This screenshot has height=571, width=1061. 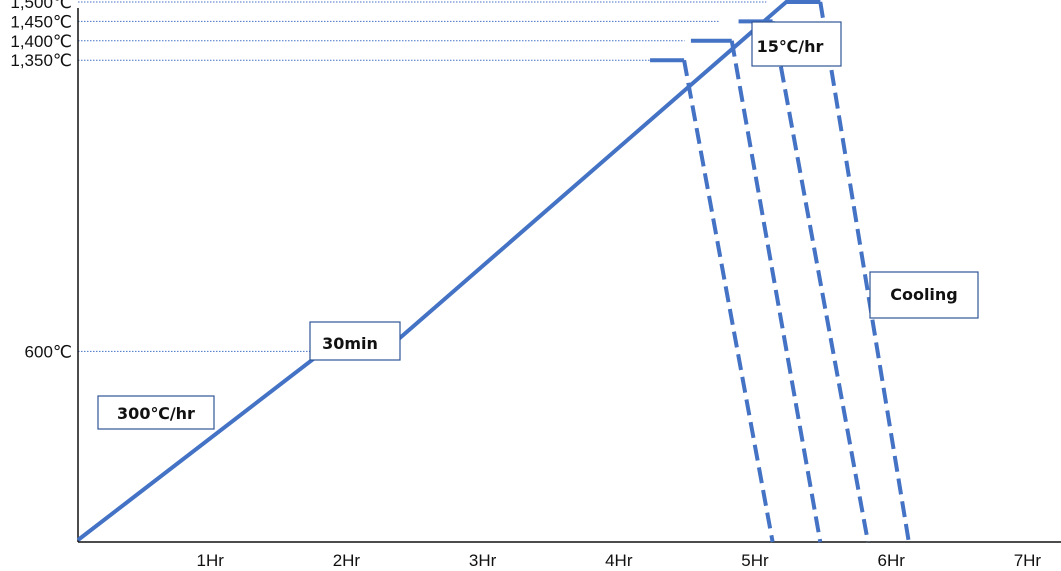 What do you see at coordinates (347, 560) in the screenshot?
I see `x-tick-label: 2Hr` at bounding box center [347, 560].